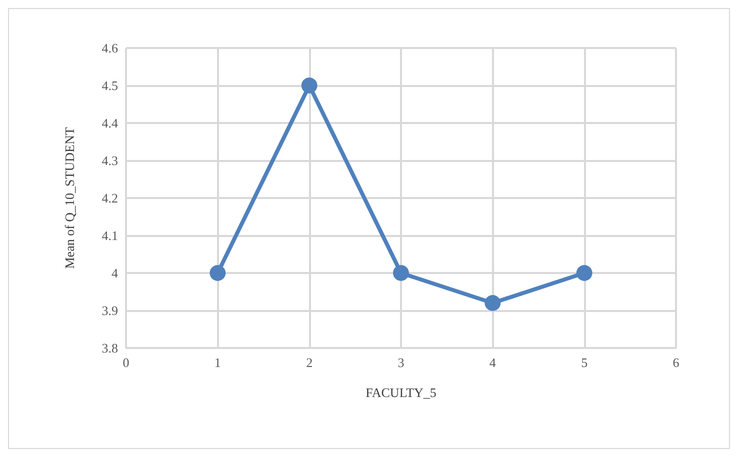  Describe the element at coordinates (126, 362) in the screenshot. I see `x-tick-label: 0` at that location.